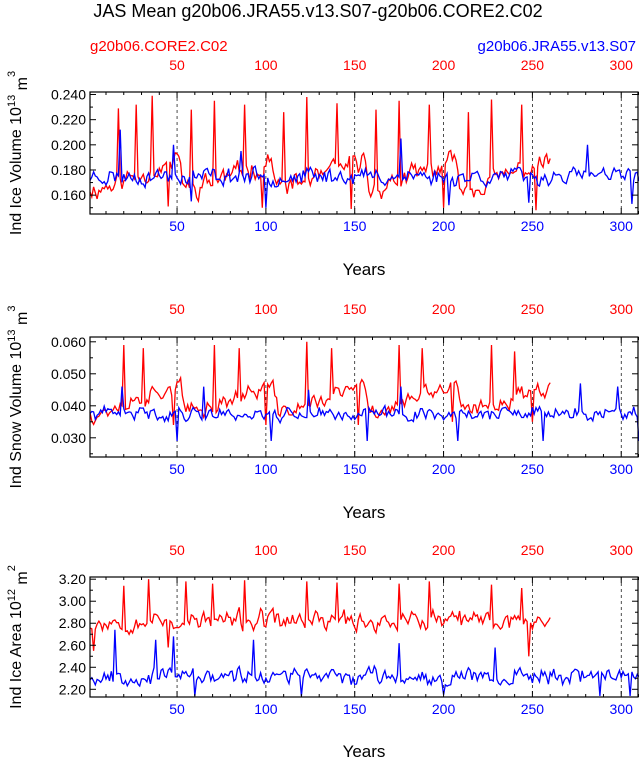 This screenshot has width=639, height=762. Describe the element at coordinates (68, 438) in the screenshot. I see `y-tick-label: 0.030` at that location.